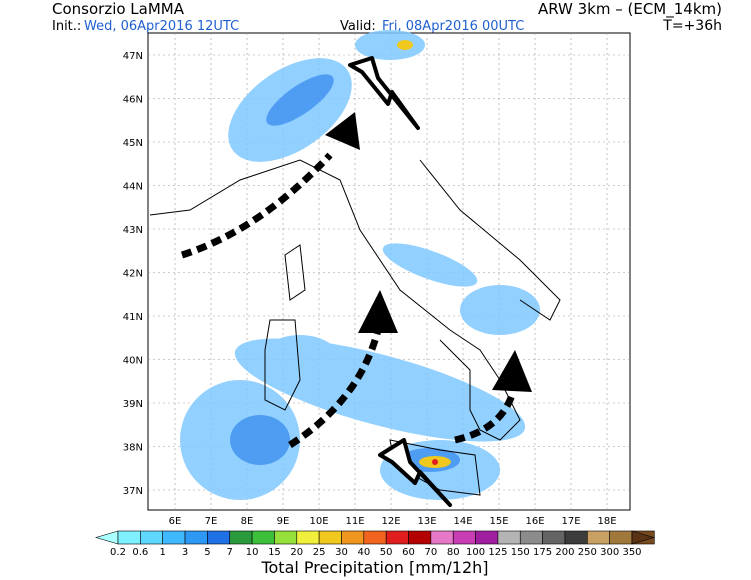 The width and height of the screenshot is (751, 580). What do you see at coordinates (133, 230) in the screenshot?
I see `lat-label: 43N` at bounding box center [133, 230].